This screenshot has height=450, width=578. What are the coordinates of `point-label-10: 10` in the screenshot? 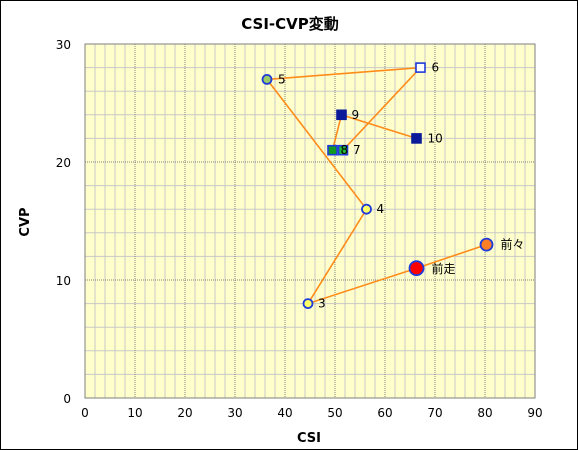 It's located at (435, 138).